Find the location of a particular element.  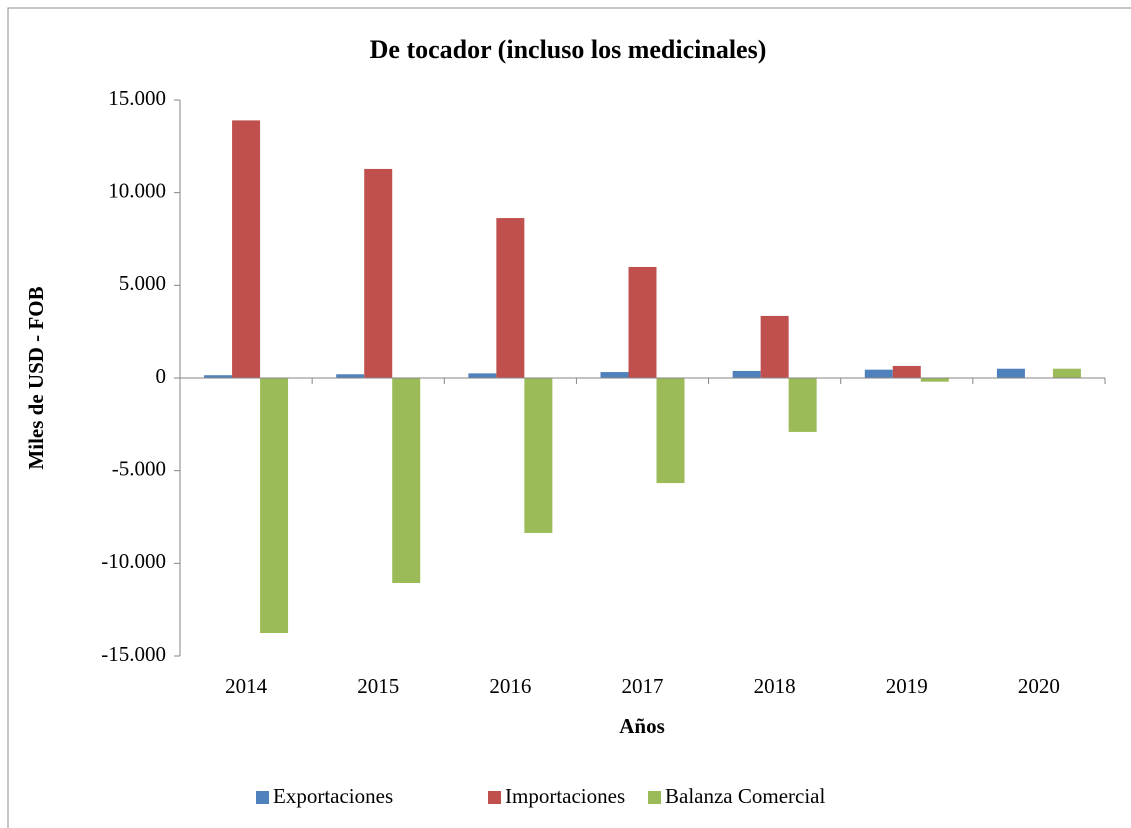

x-tick-label: 2019 is located at coordinates (907, 686).